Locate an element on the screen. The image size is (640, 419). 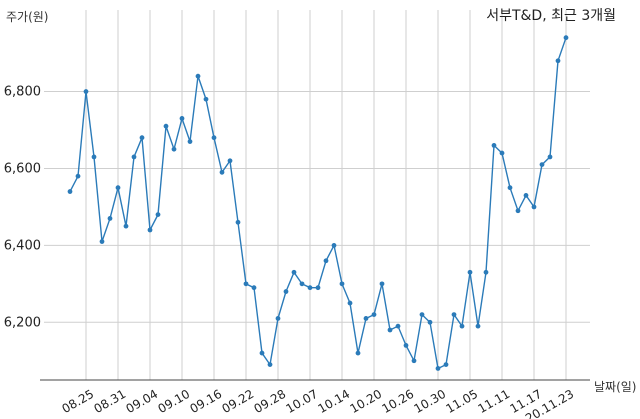
x-axis-label: 날짜(일) is located at coordinates (615, 387).